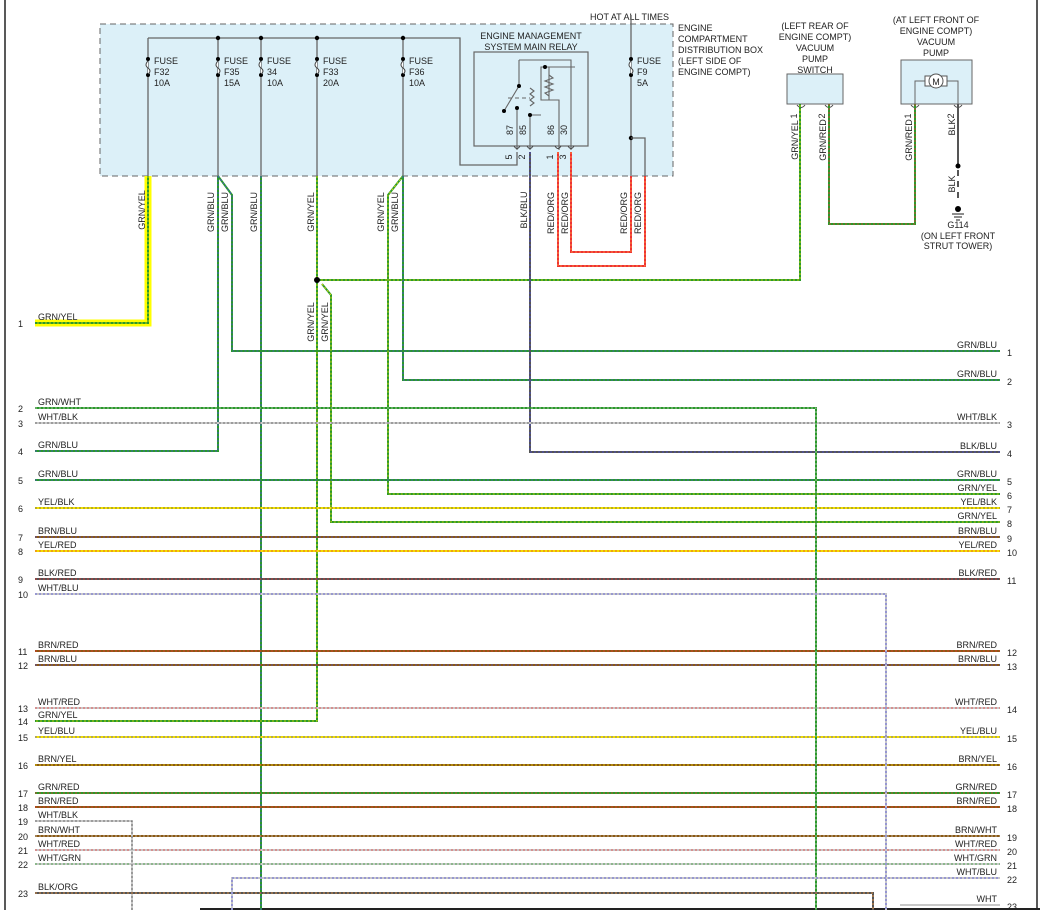 The width and height of the screenshot is (1046, 910). I want to click on right-connector-wire-label: YEL/BLU, so click(978, 731).